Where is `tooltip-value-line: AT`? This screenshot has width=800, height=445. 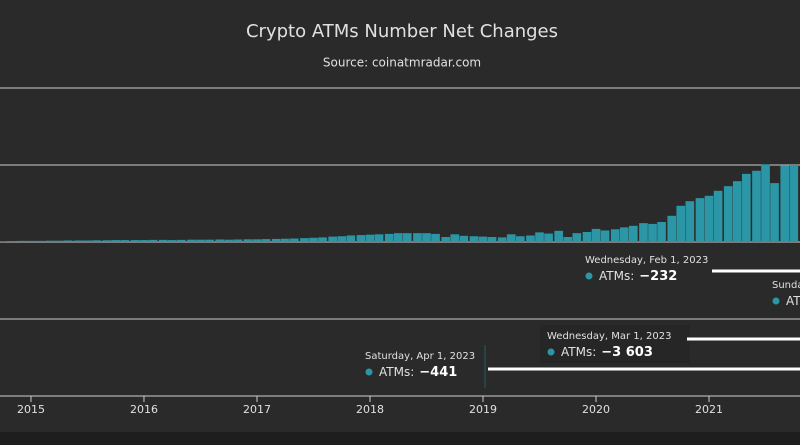
tooltip-value-line: AT is located at coordinates (793, 301).